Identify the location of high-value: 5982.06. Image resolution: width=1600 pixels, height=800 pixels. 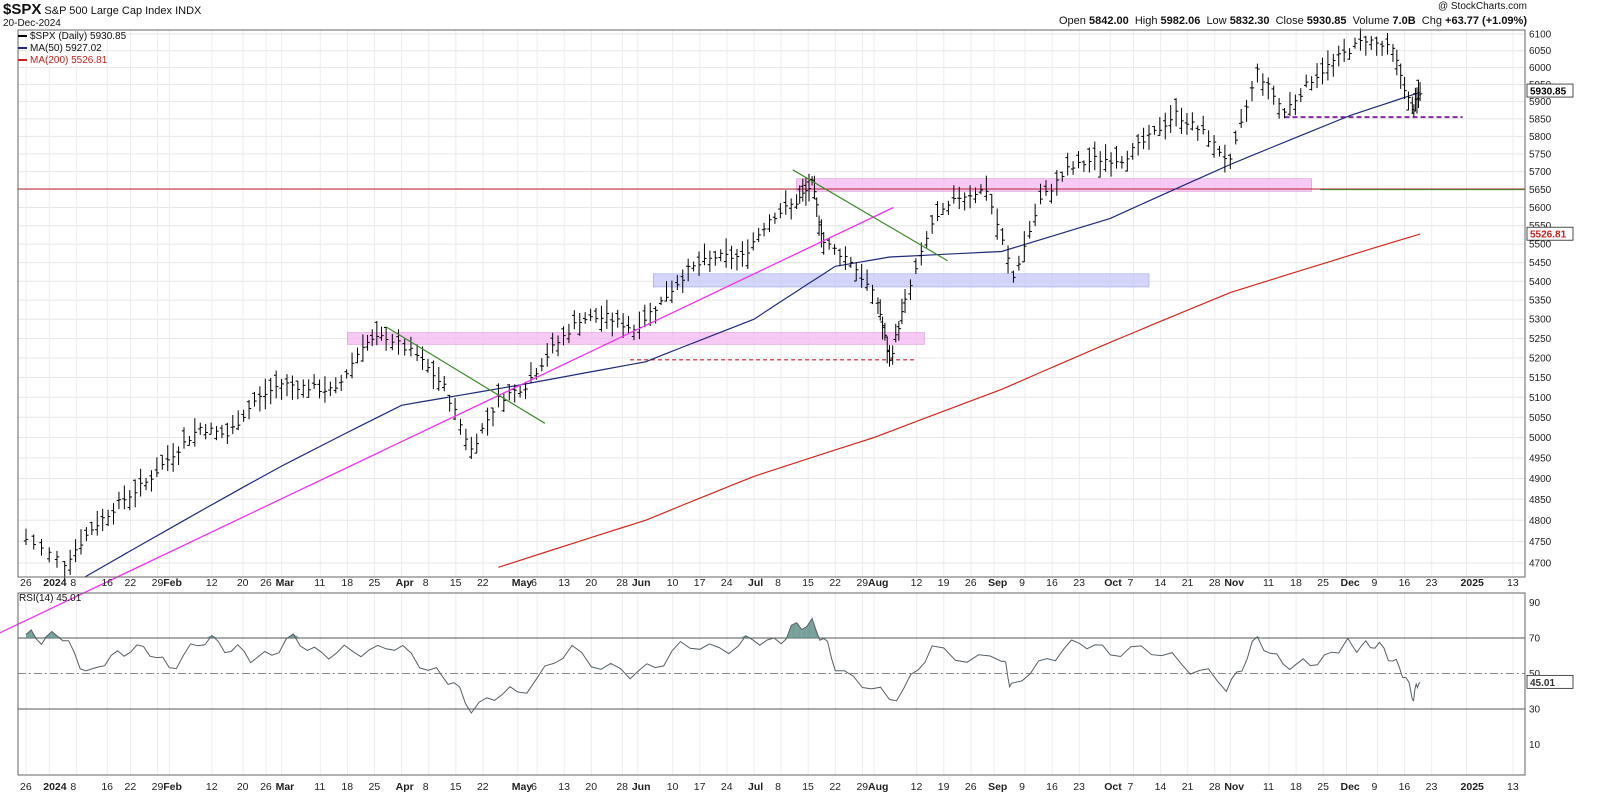
(1180, 21).